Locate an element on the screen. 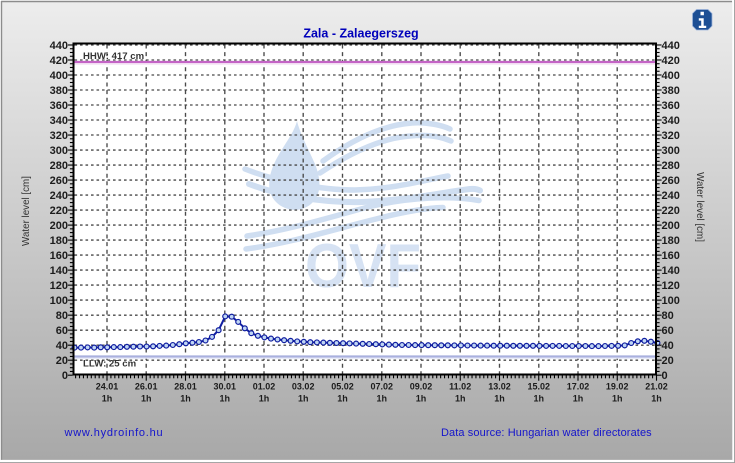  svg-text: 17.02 is located at coordinates (578, 387).